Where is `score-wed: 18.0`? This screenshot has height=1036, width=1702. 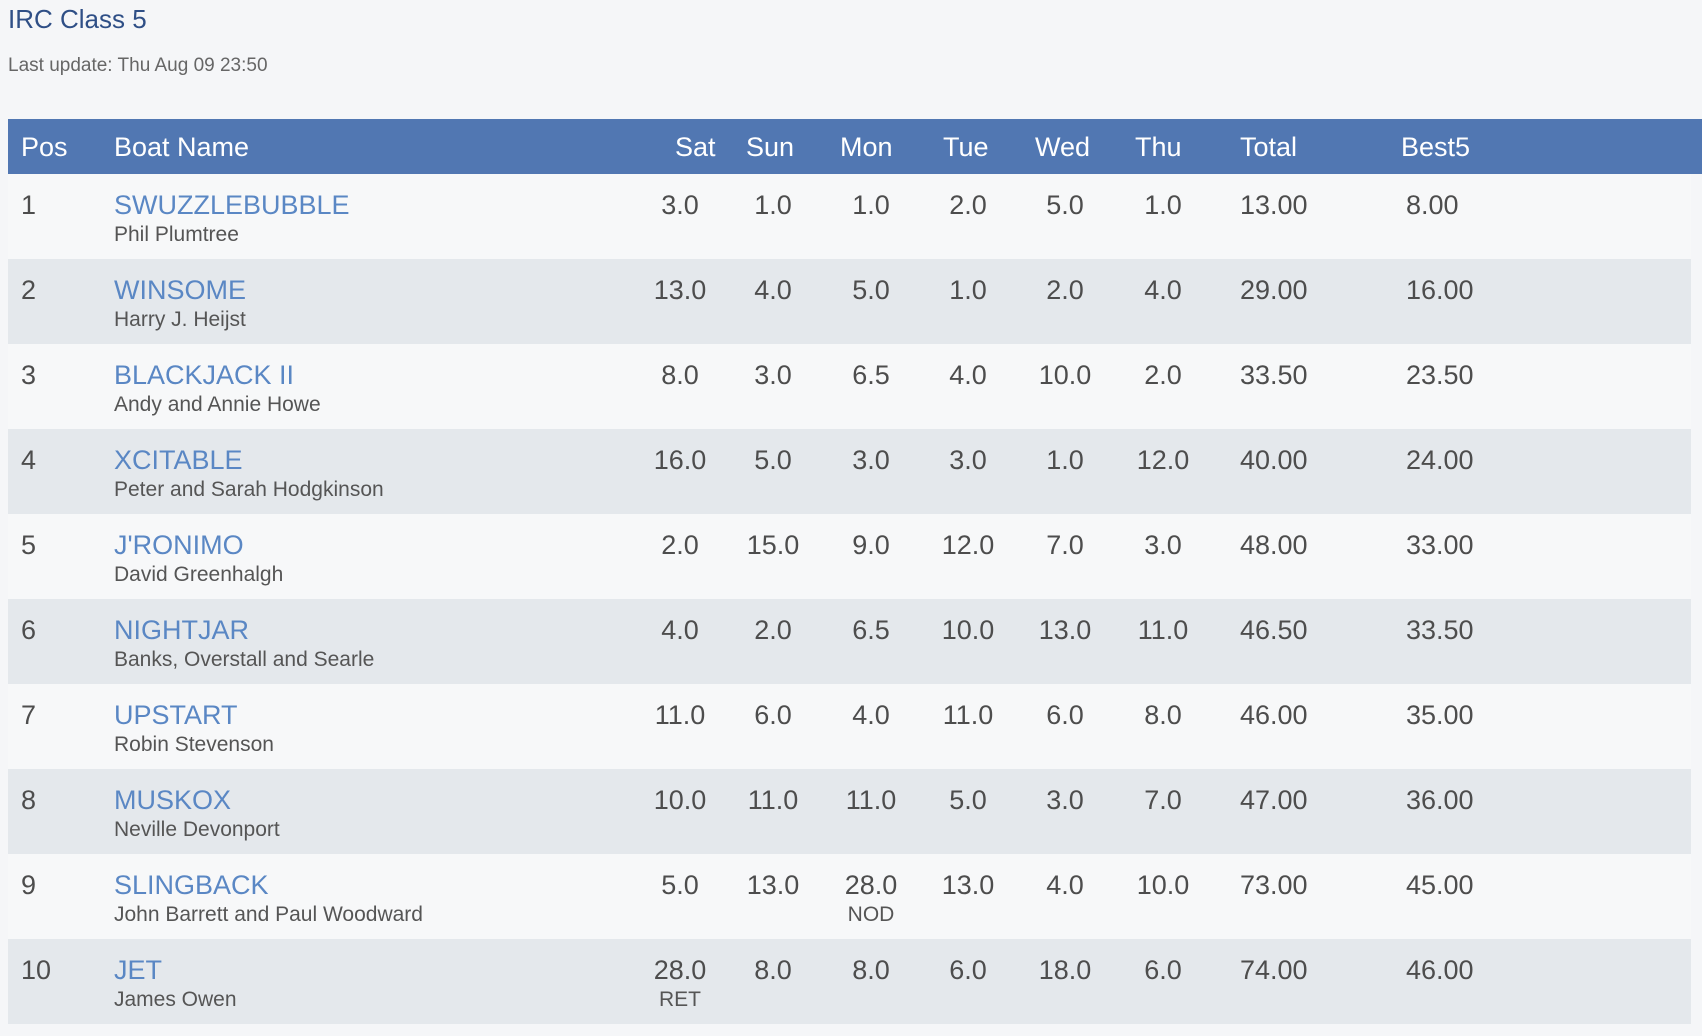
score-wed: 18.0 is located at coordinates (1065, 970).